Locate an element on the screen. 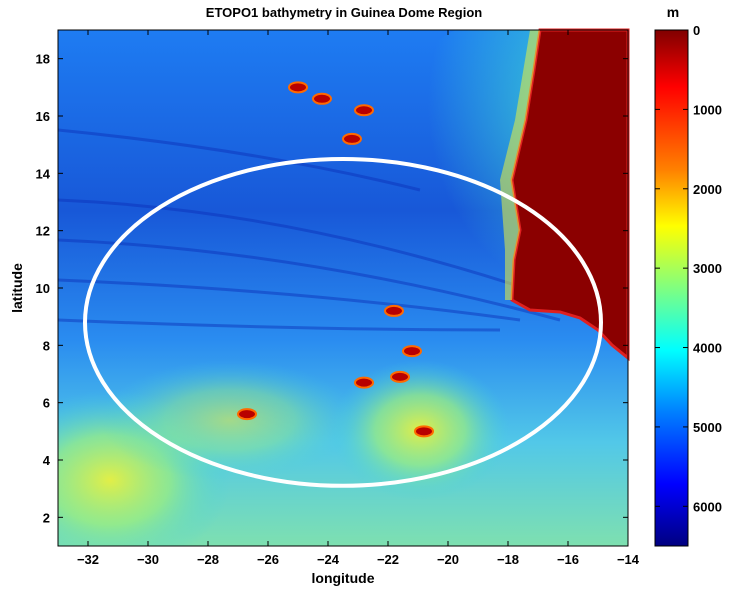 The width and height of the screenshot is (733, 590). x-tick-label: −28 is located at coordinates (208, 559).